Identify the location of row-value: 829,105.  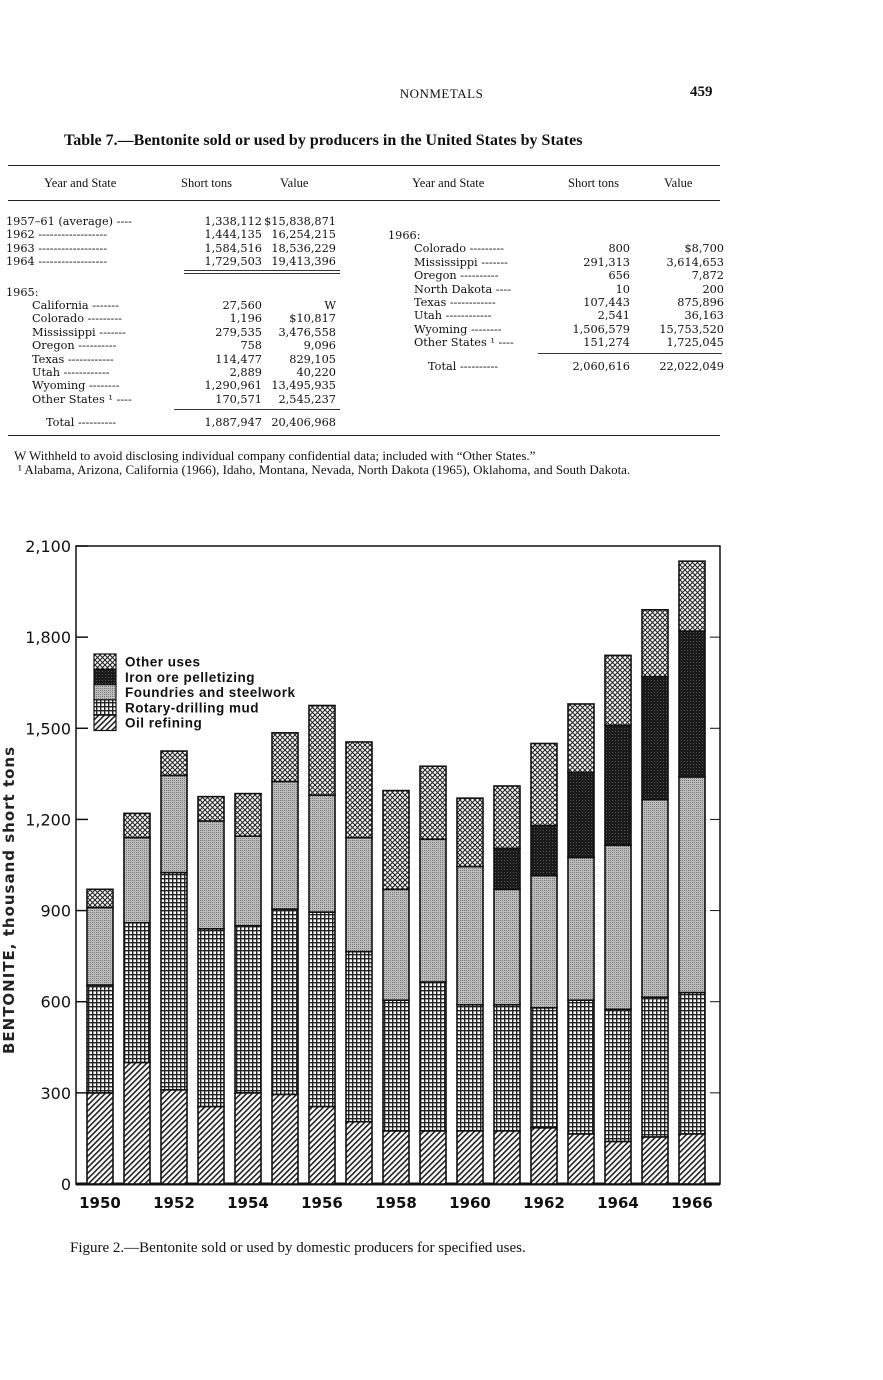
(312, 359).